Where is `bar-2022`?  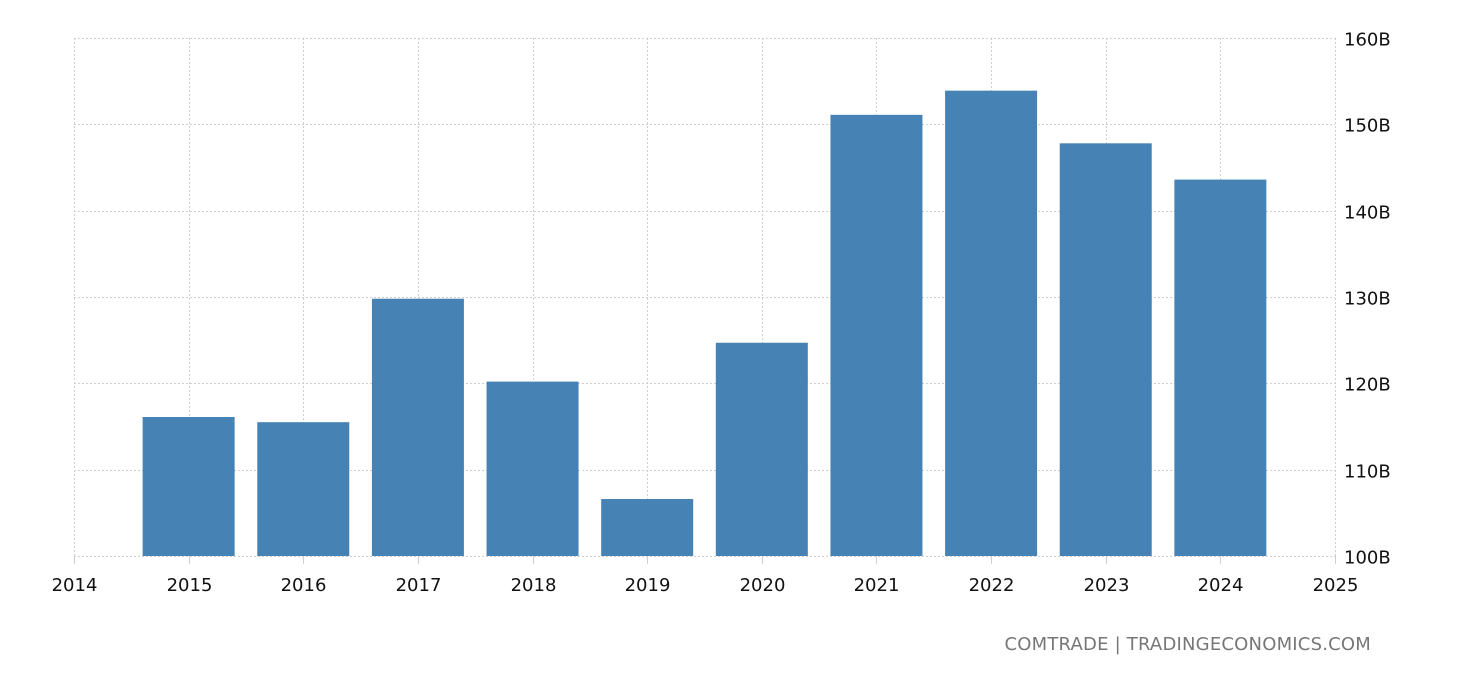
bar-2022 is located at coordinates (991, 323).